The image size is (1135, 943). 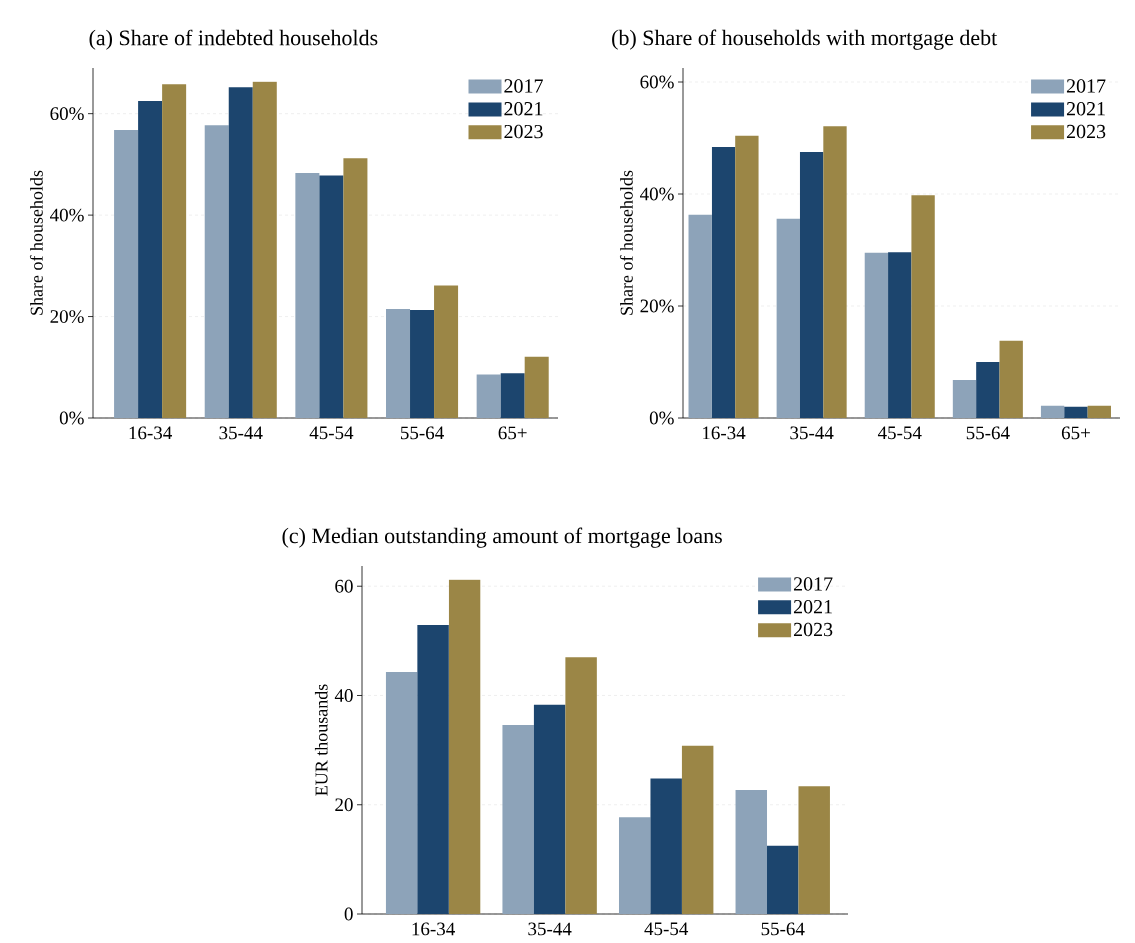 I want to click on y-tick-label: 20, so click(x=344, y=805).